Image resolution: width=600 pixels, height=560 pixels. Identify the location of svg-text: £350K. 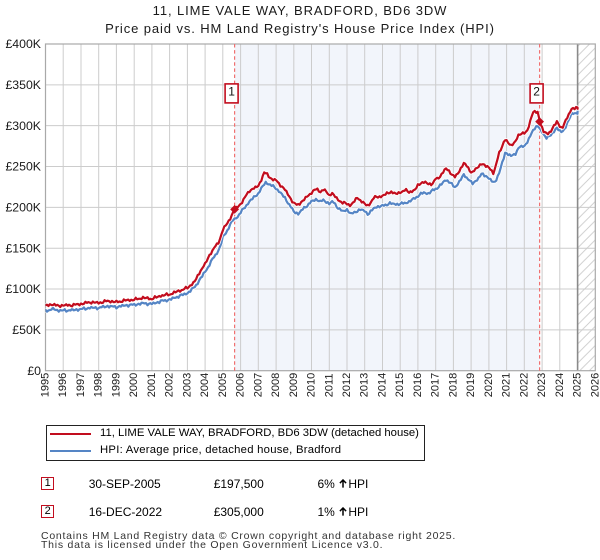
(23, 85).